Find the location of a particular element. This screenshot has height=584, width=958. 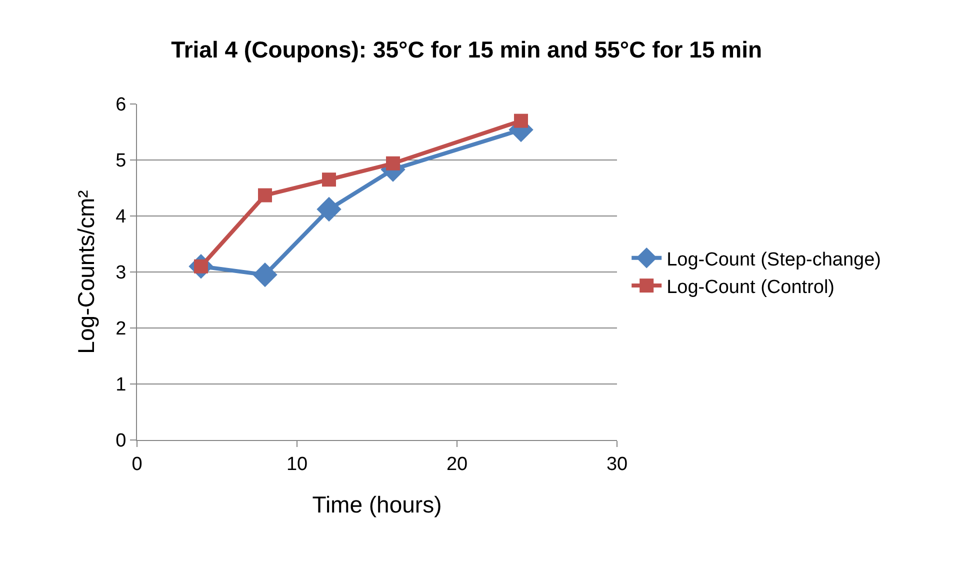

y-tick-label: 2 is located at coordinates (121, 329).